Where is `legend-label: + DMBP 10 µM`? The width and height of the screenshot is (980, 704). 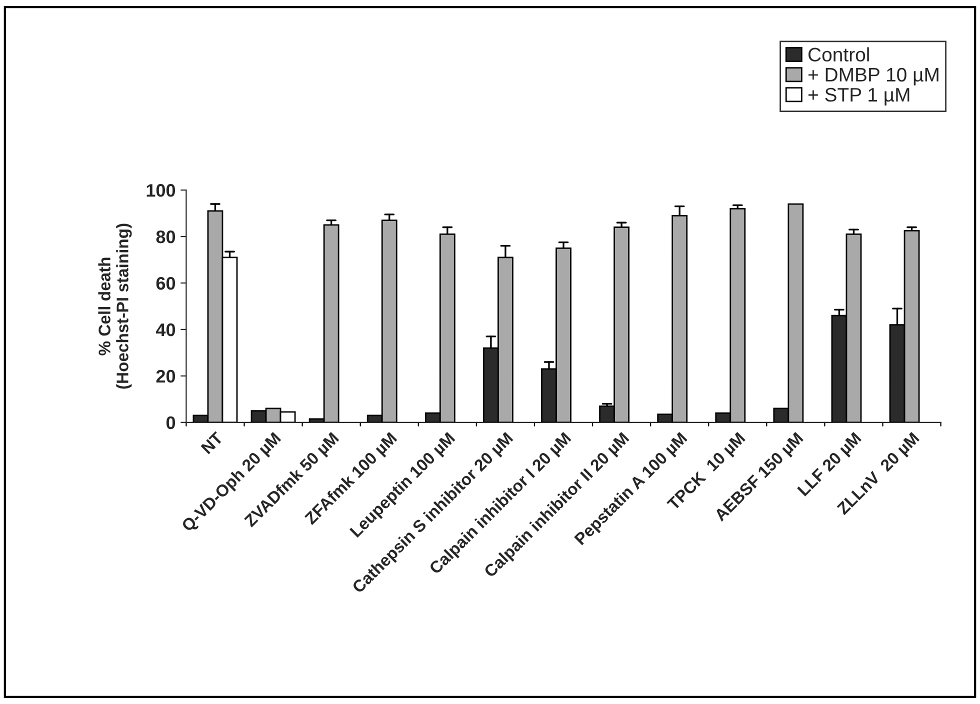
legend-label: + DMBP 10 µM is located at coordinates (873, 77).